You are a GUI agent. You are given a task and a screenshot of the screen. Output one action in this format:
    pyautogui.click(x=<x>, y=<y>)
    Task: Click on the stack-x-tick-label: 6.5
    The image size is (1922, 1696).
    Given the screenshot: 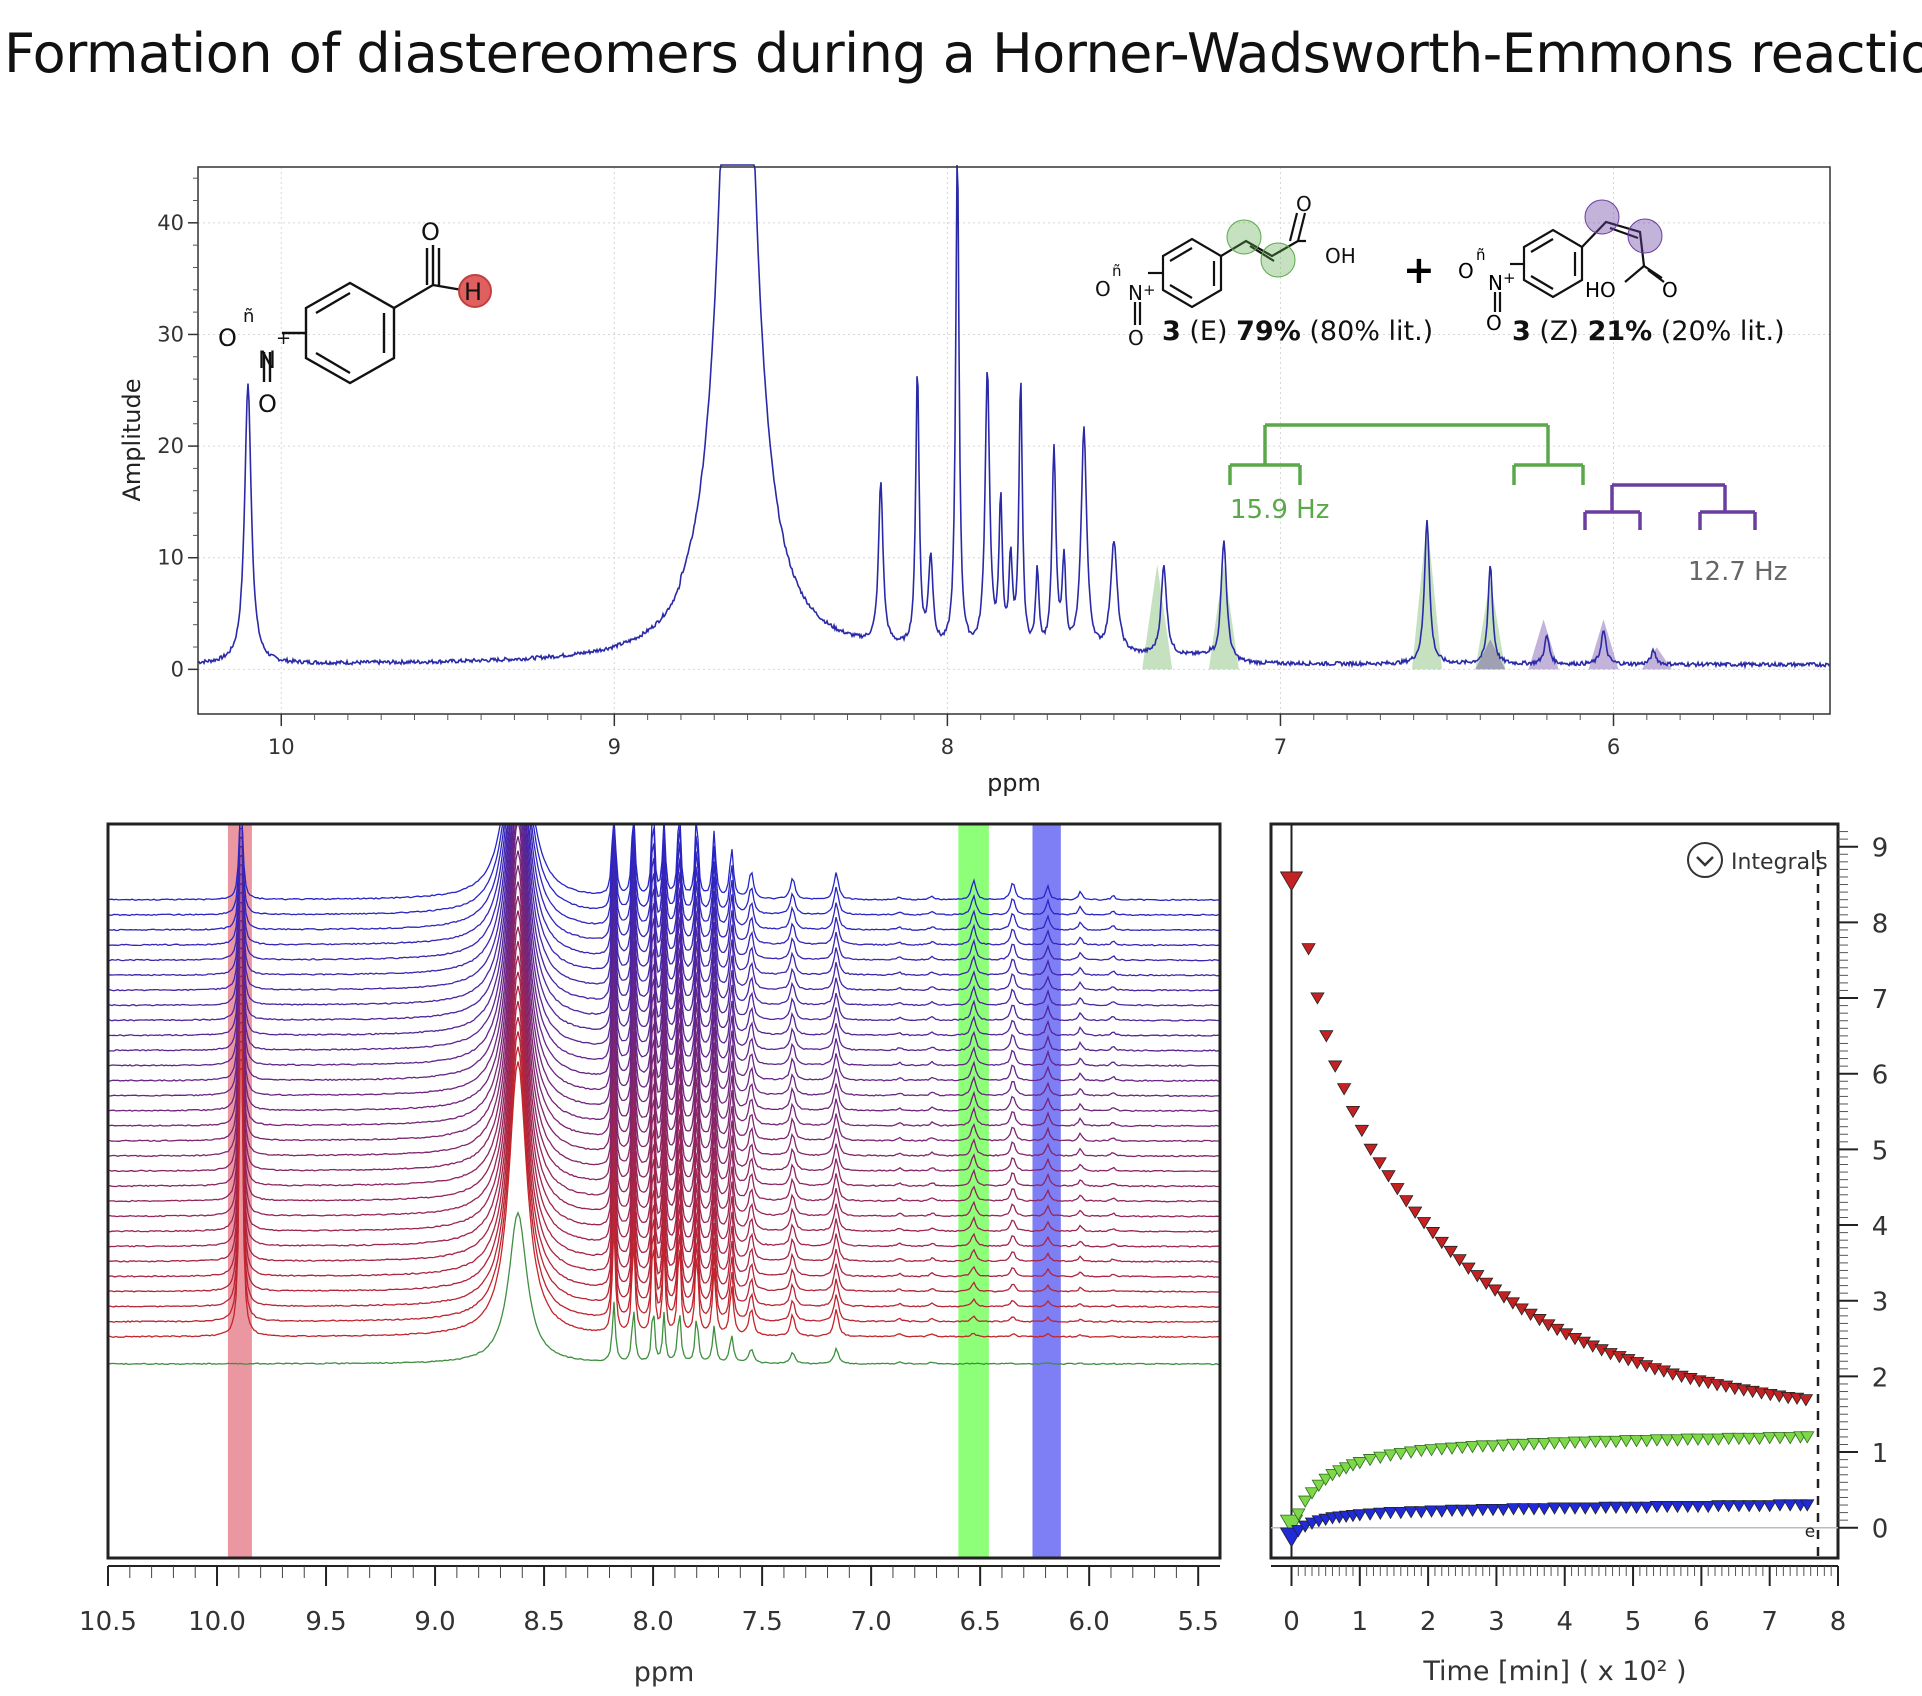 What is the action you would take?
    pyautogui.click(x=979, y=1622)
    